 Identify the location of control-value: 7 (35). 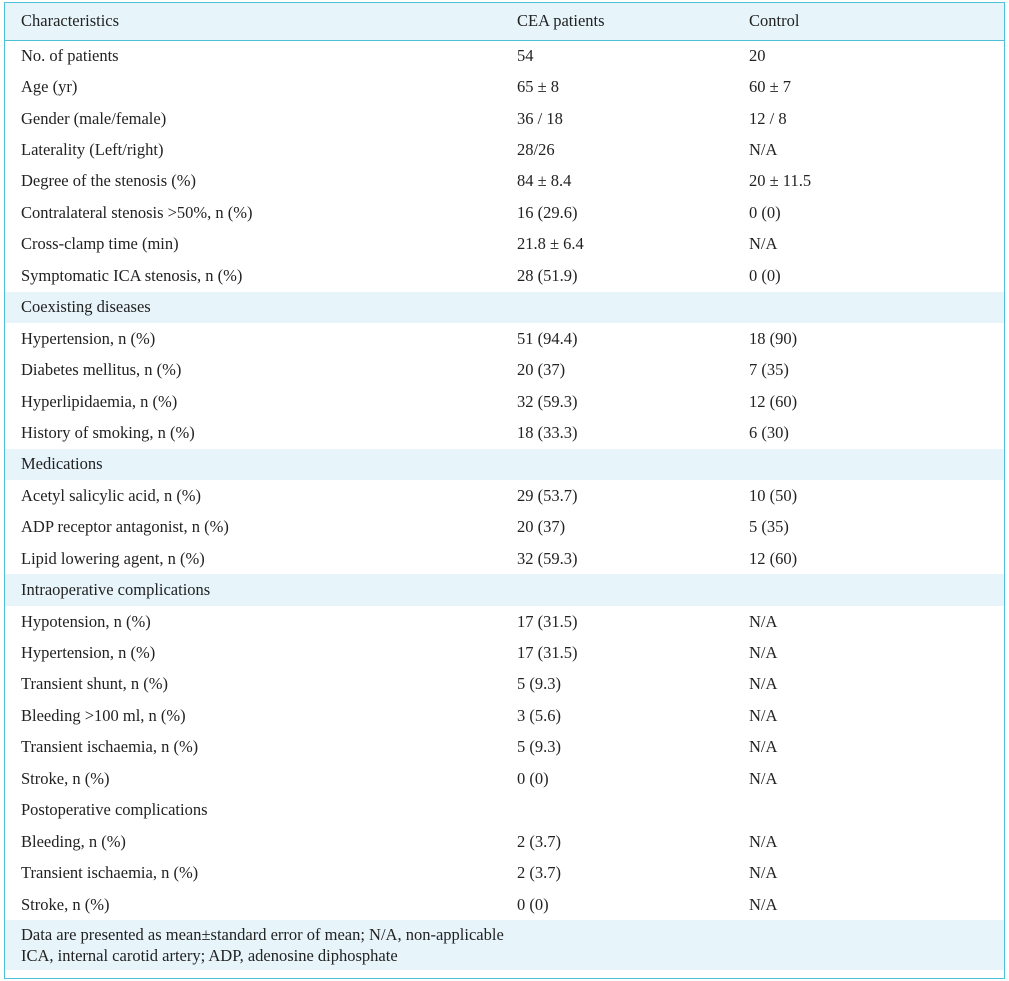
(769, 370).